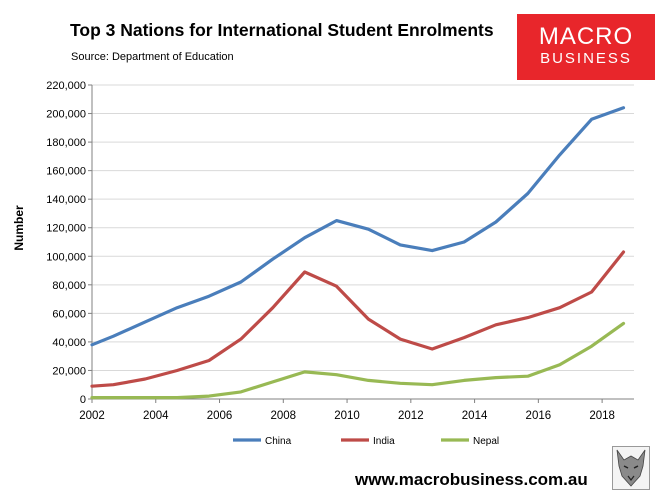 This screenshot has height=497, width=660. What do you see at coordinates (69, 343) in the screenshot?
I see `y-tick-label: 40,000` at bounding box center [69, 343].